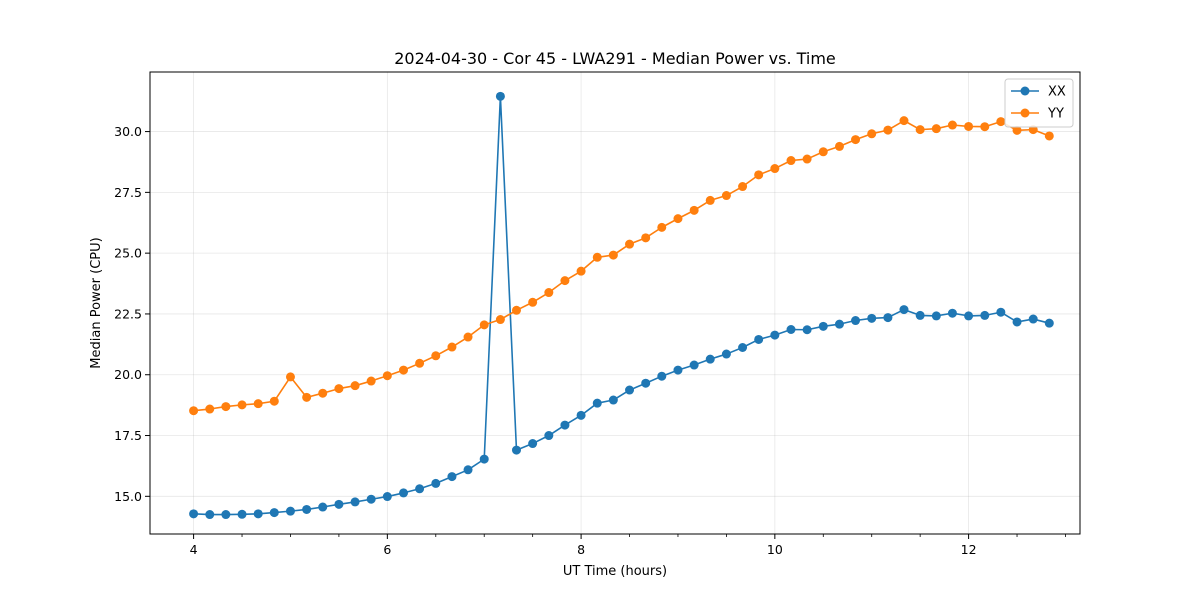 The image size is (1200, 600). What do you see at coordinates (128, 192) in the screenshot?
I see `y-tick-label: 27.5` at bounding box center [128, 192].